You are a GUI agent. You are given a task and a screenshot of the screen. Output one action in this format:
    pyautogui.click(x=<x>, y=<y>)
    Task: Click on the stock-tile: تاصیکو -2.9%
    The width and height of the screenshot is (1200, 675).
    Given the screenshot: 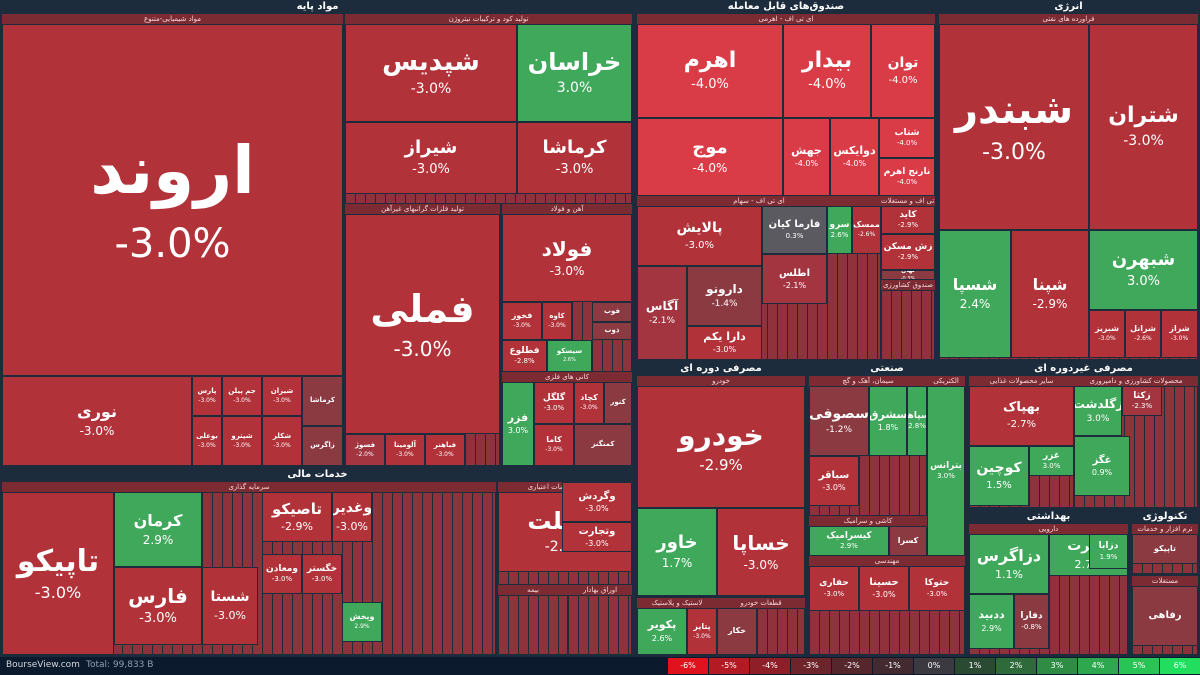 What is the action you would take?
    pyautogui.click(x=297, y=517)
    